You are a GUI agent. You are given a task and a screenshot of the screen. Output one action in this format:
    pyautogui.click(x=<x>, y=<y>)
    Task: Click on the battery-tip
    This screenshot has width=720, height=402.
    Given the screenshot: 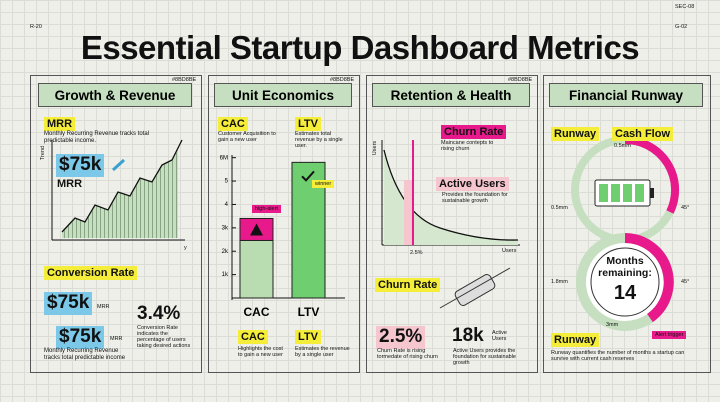 What is the action you would take?
    pyautogui.click(x=652, y=193)
    